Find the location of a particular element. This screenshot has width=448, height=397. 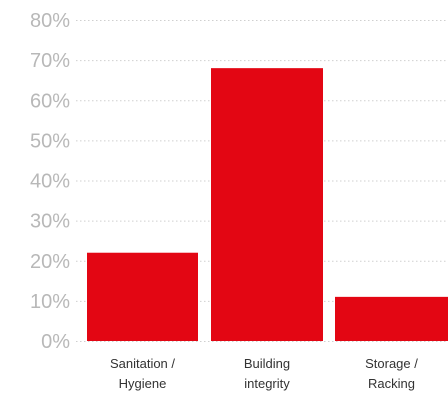

y-tick-label: 60% is located at coordinates (50, 101).